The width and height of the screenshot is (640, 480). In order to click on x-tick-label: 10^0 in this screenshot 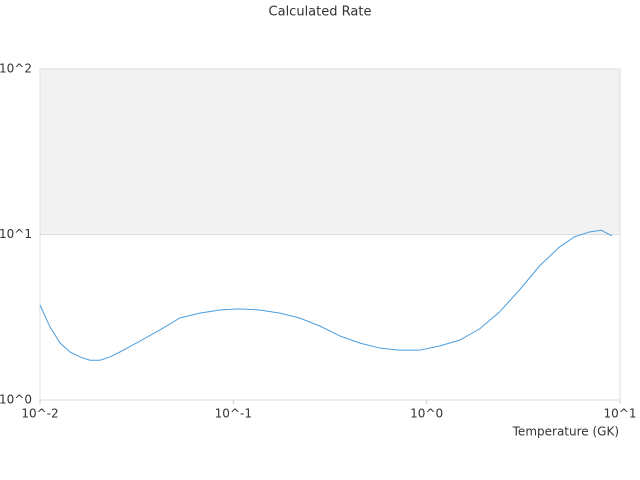, I will do `click(426, 414)`.